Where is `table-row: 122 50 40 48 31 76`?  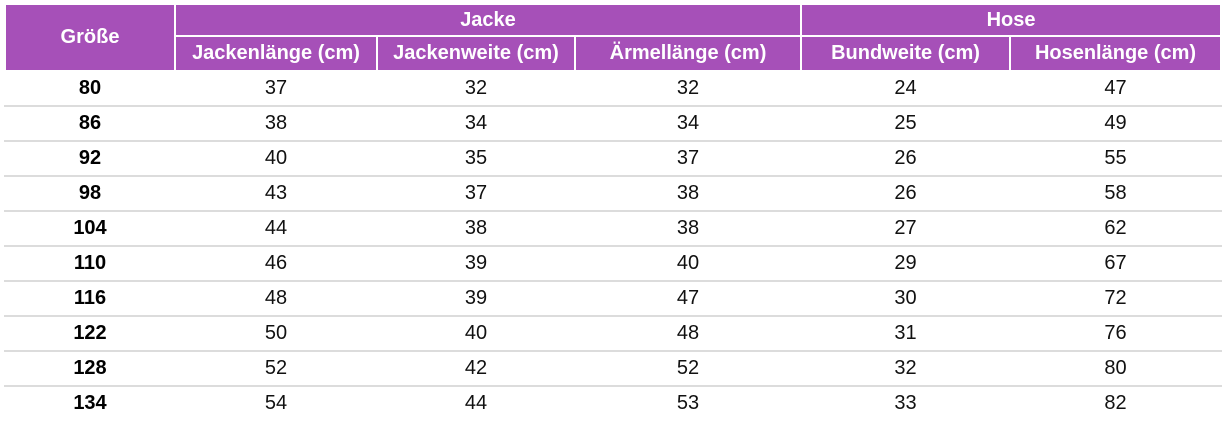 table-row: 122 50 40 48 31 76 is located at coordinates (613, 334).